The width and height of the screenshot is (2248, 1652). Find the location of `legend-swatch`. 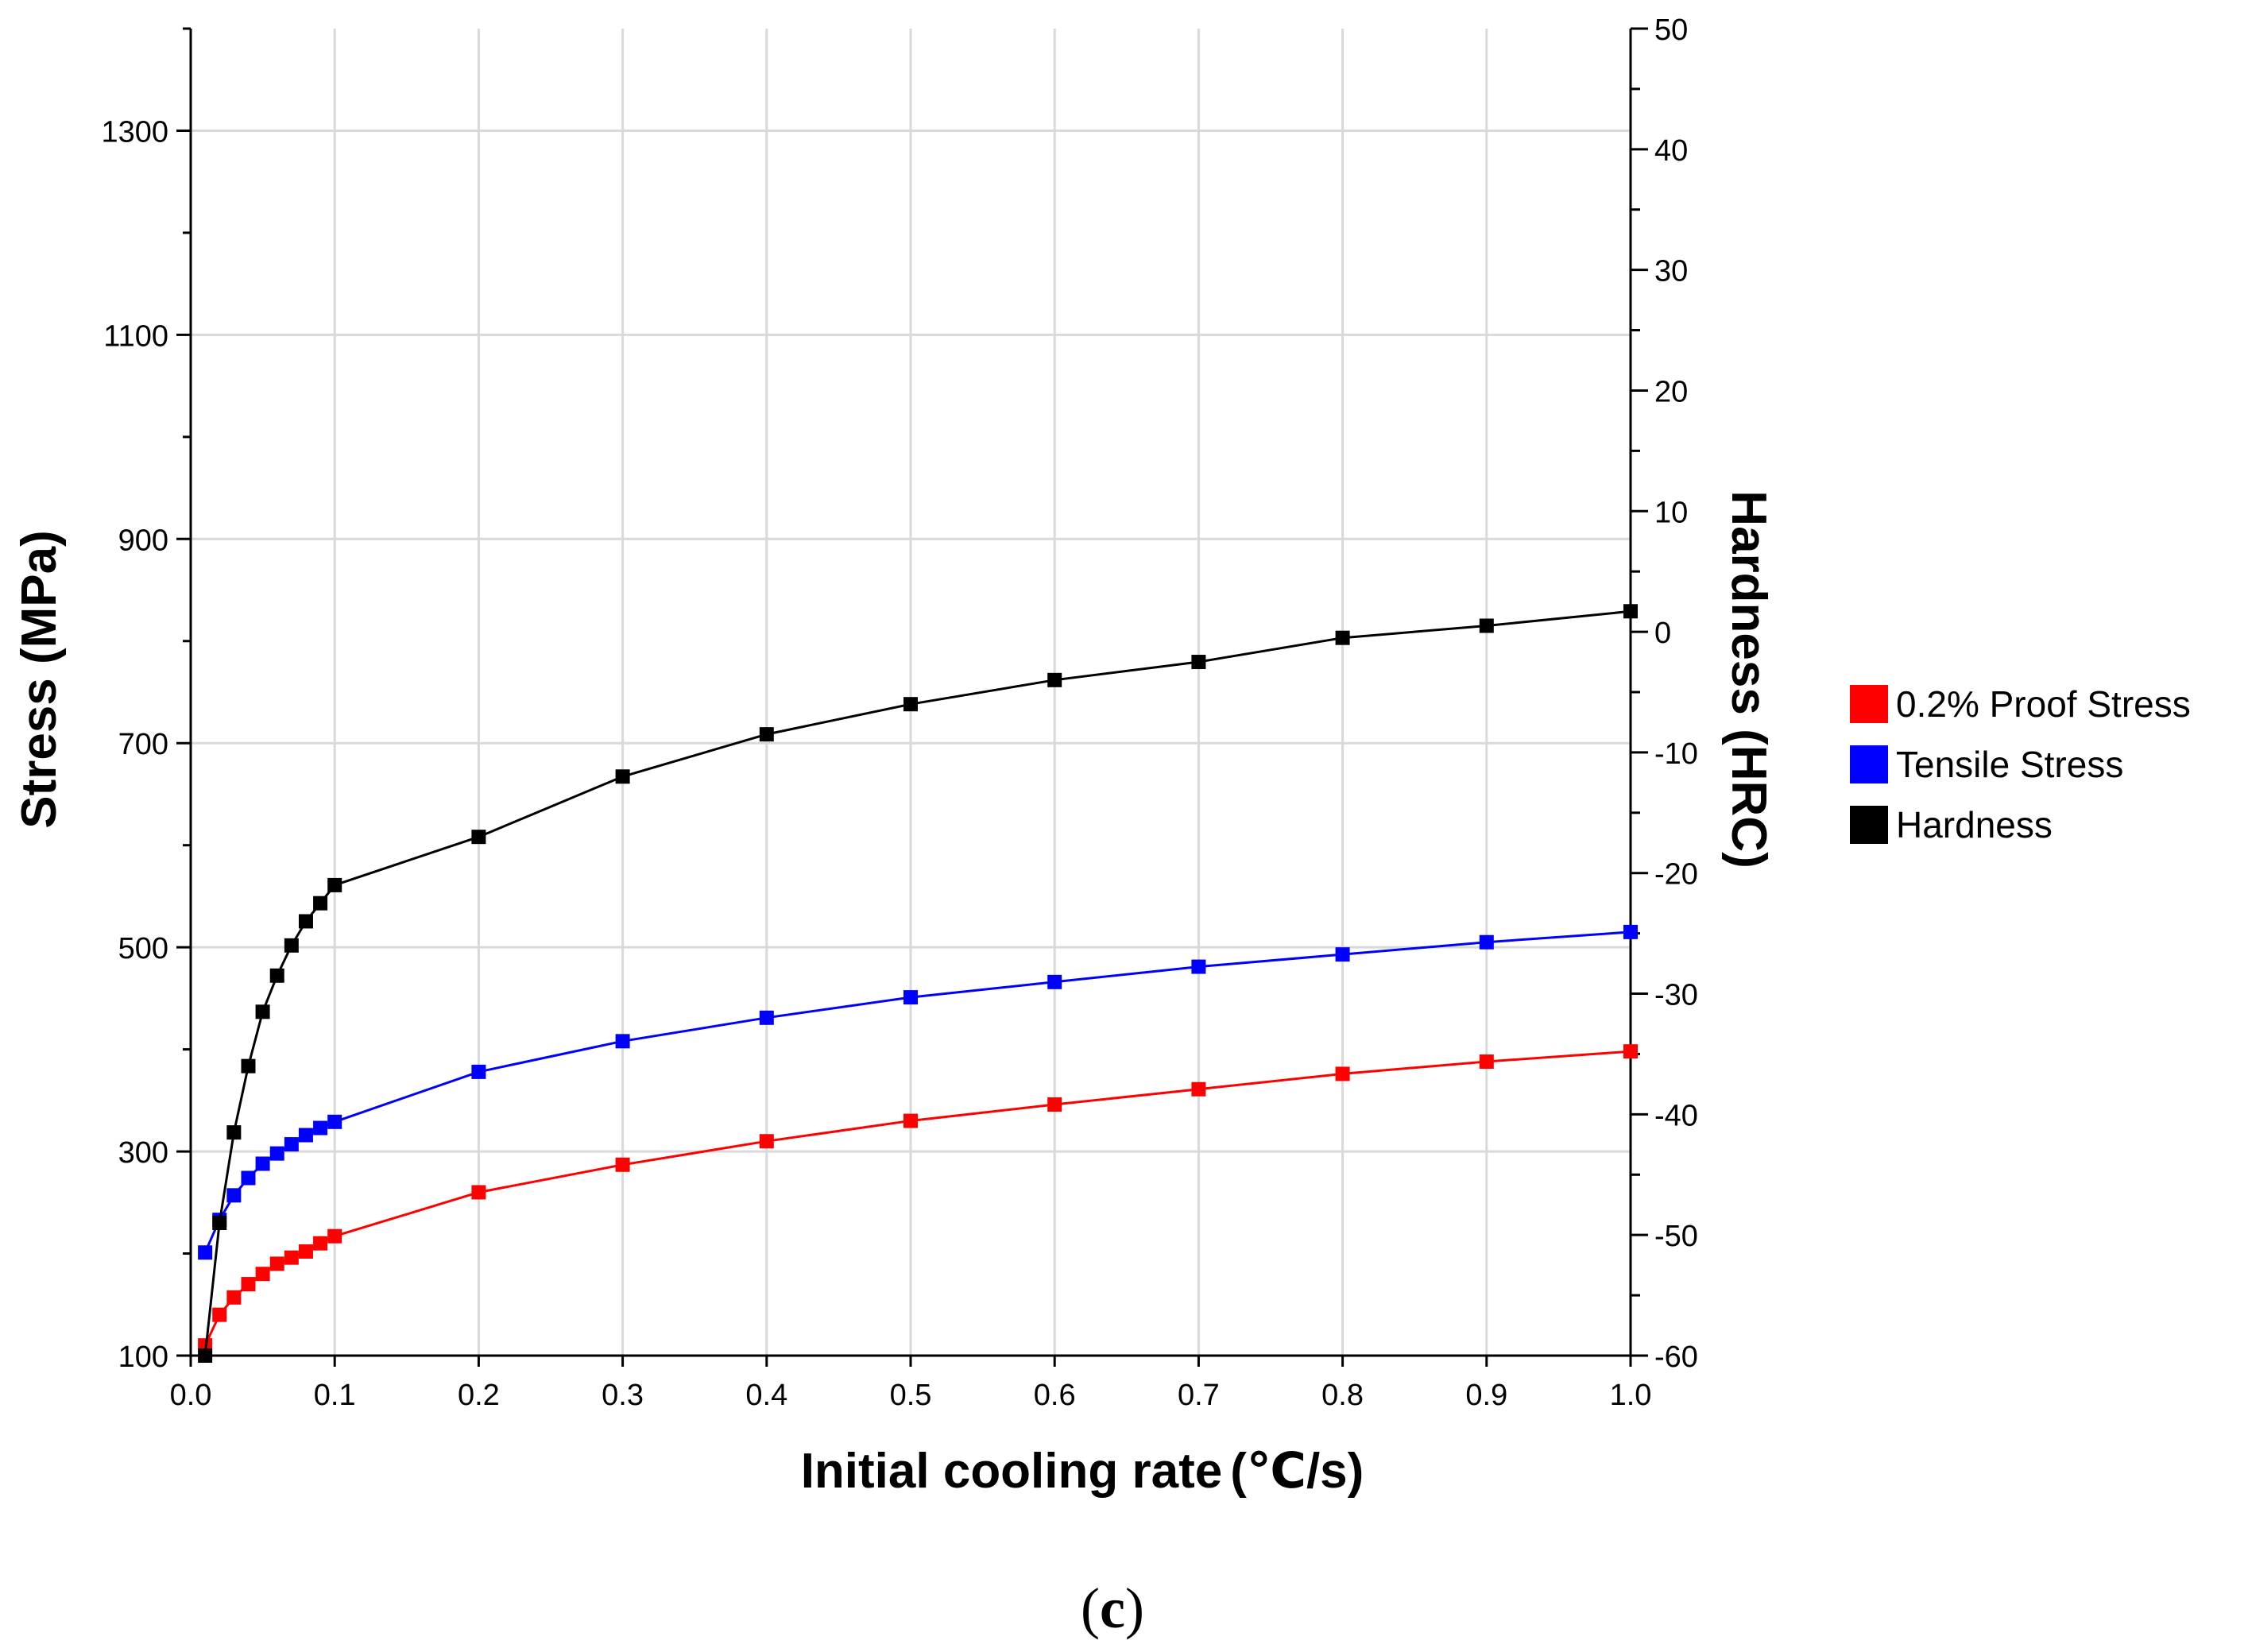

legend-swatch is located at coordinates (1869, 825).